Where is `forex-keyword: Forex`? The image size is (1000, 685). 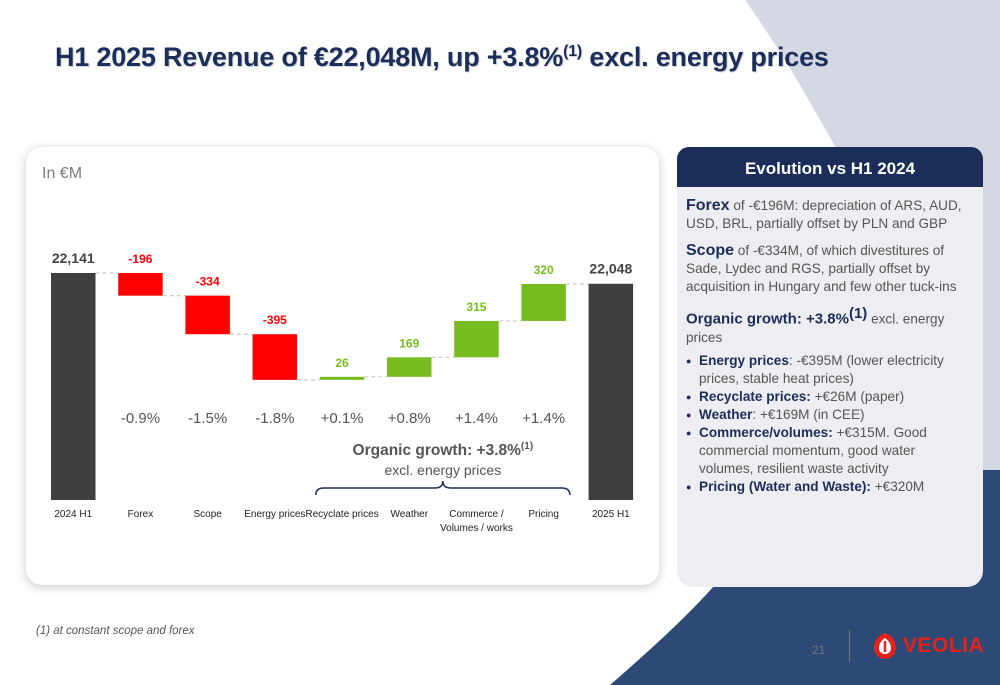
forex-keyword: Forex is located at coordinates (708, 205).